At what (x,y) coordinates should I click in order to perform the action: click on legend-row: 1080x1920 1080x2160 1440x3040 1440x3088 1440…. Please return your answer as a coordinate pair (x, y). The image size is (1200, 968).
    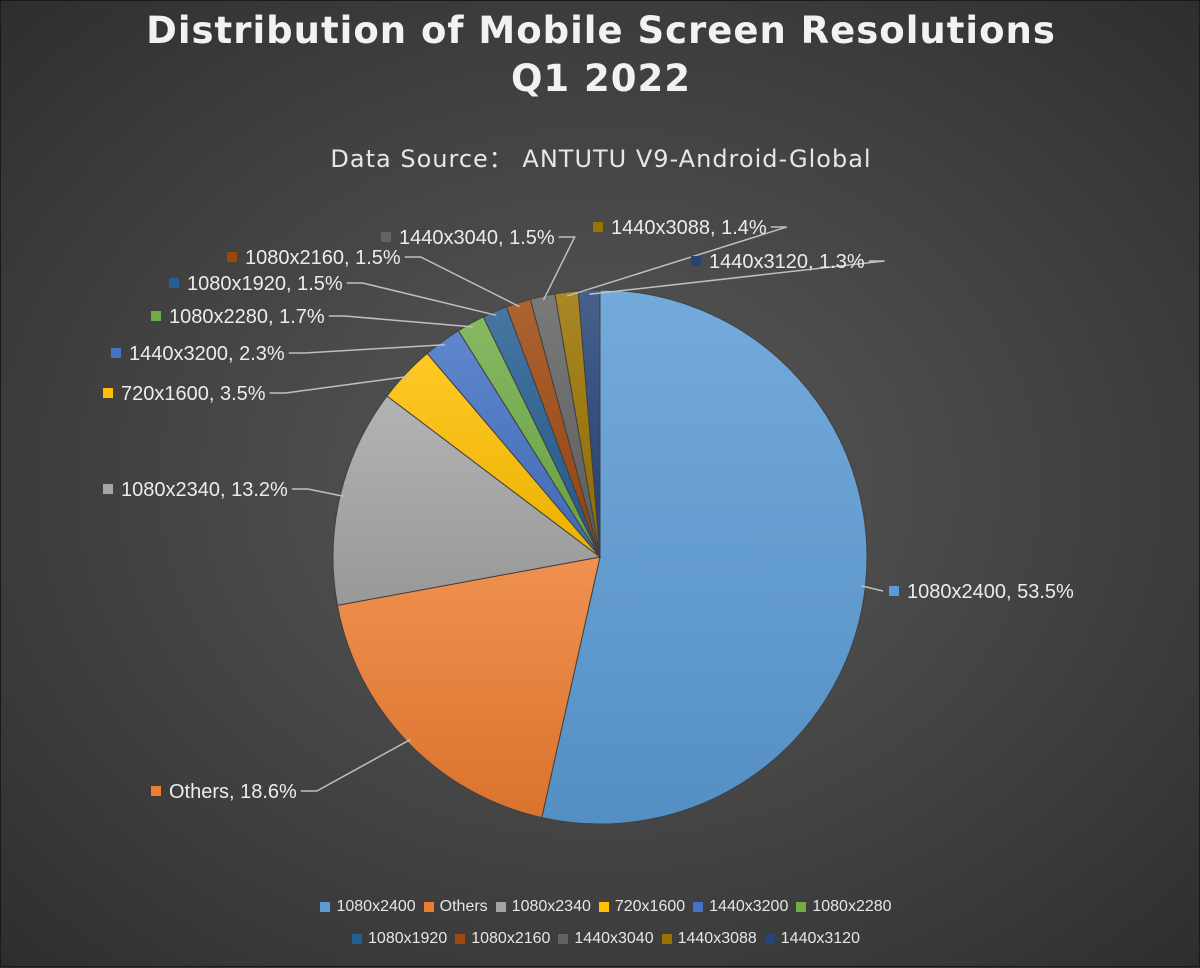
    Looking at the image, I should click on (606, 939).